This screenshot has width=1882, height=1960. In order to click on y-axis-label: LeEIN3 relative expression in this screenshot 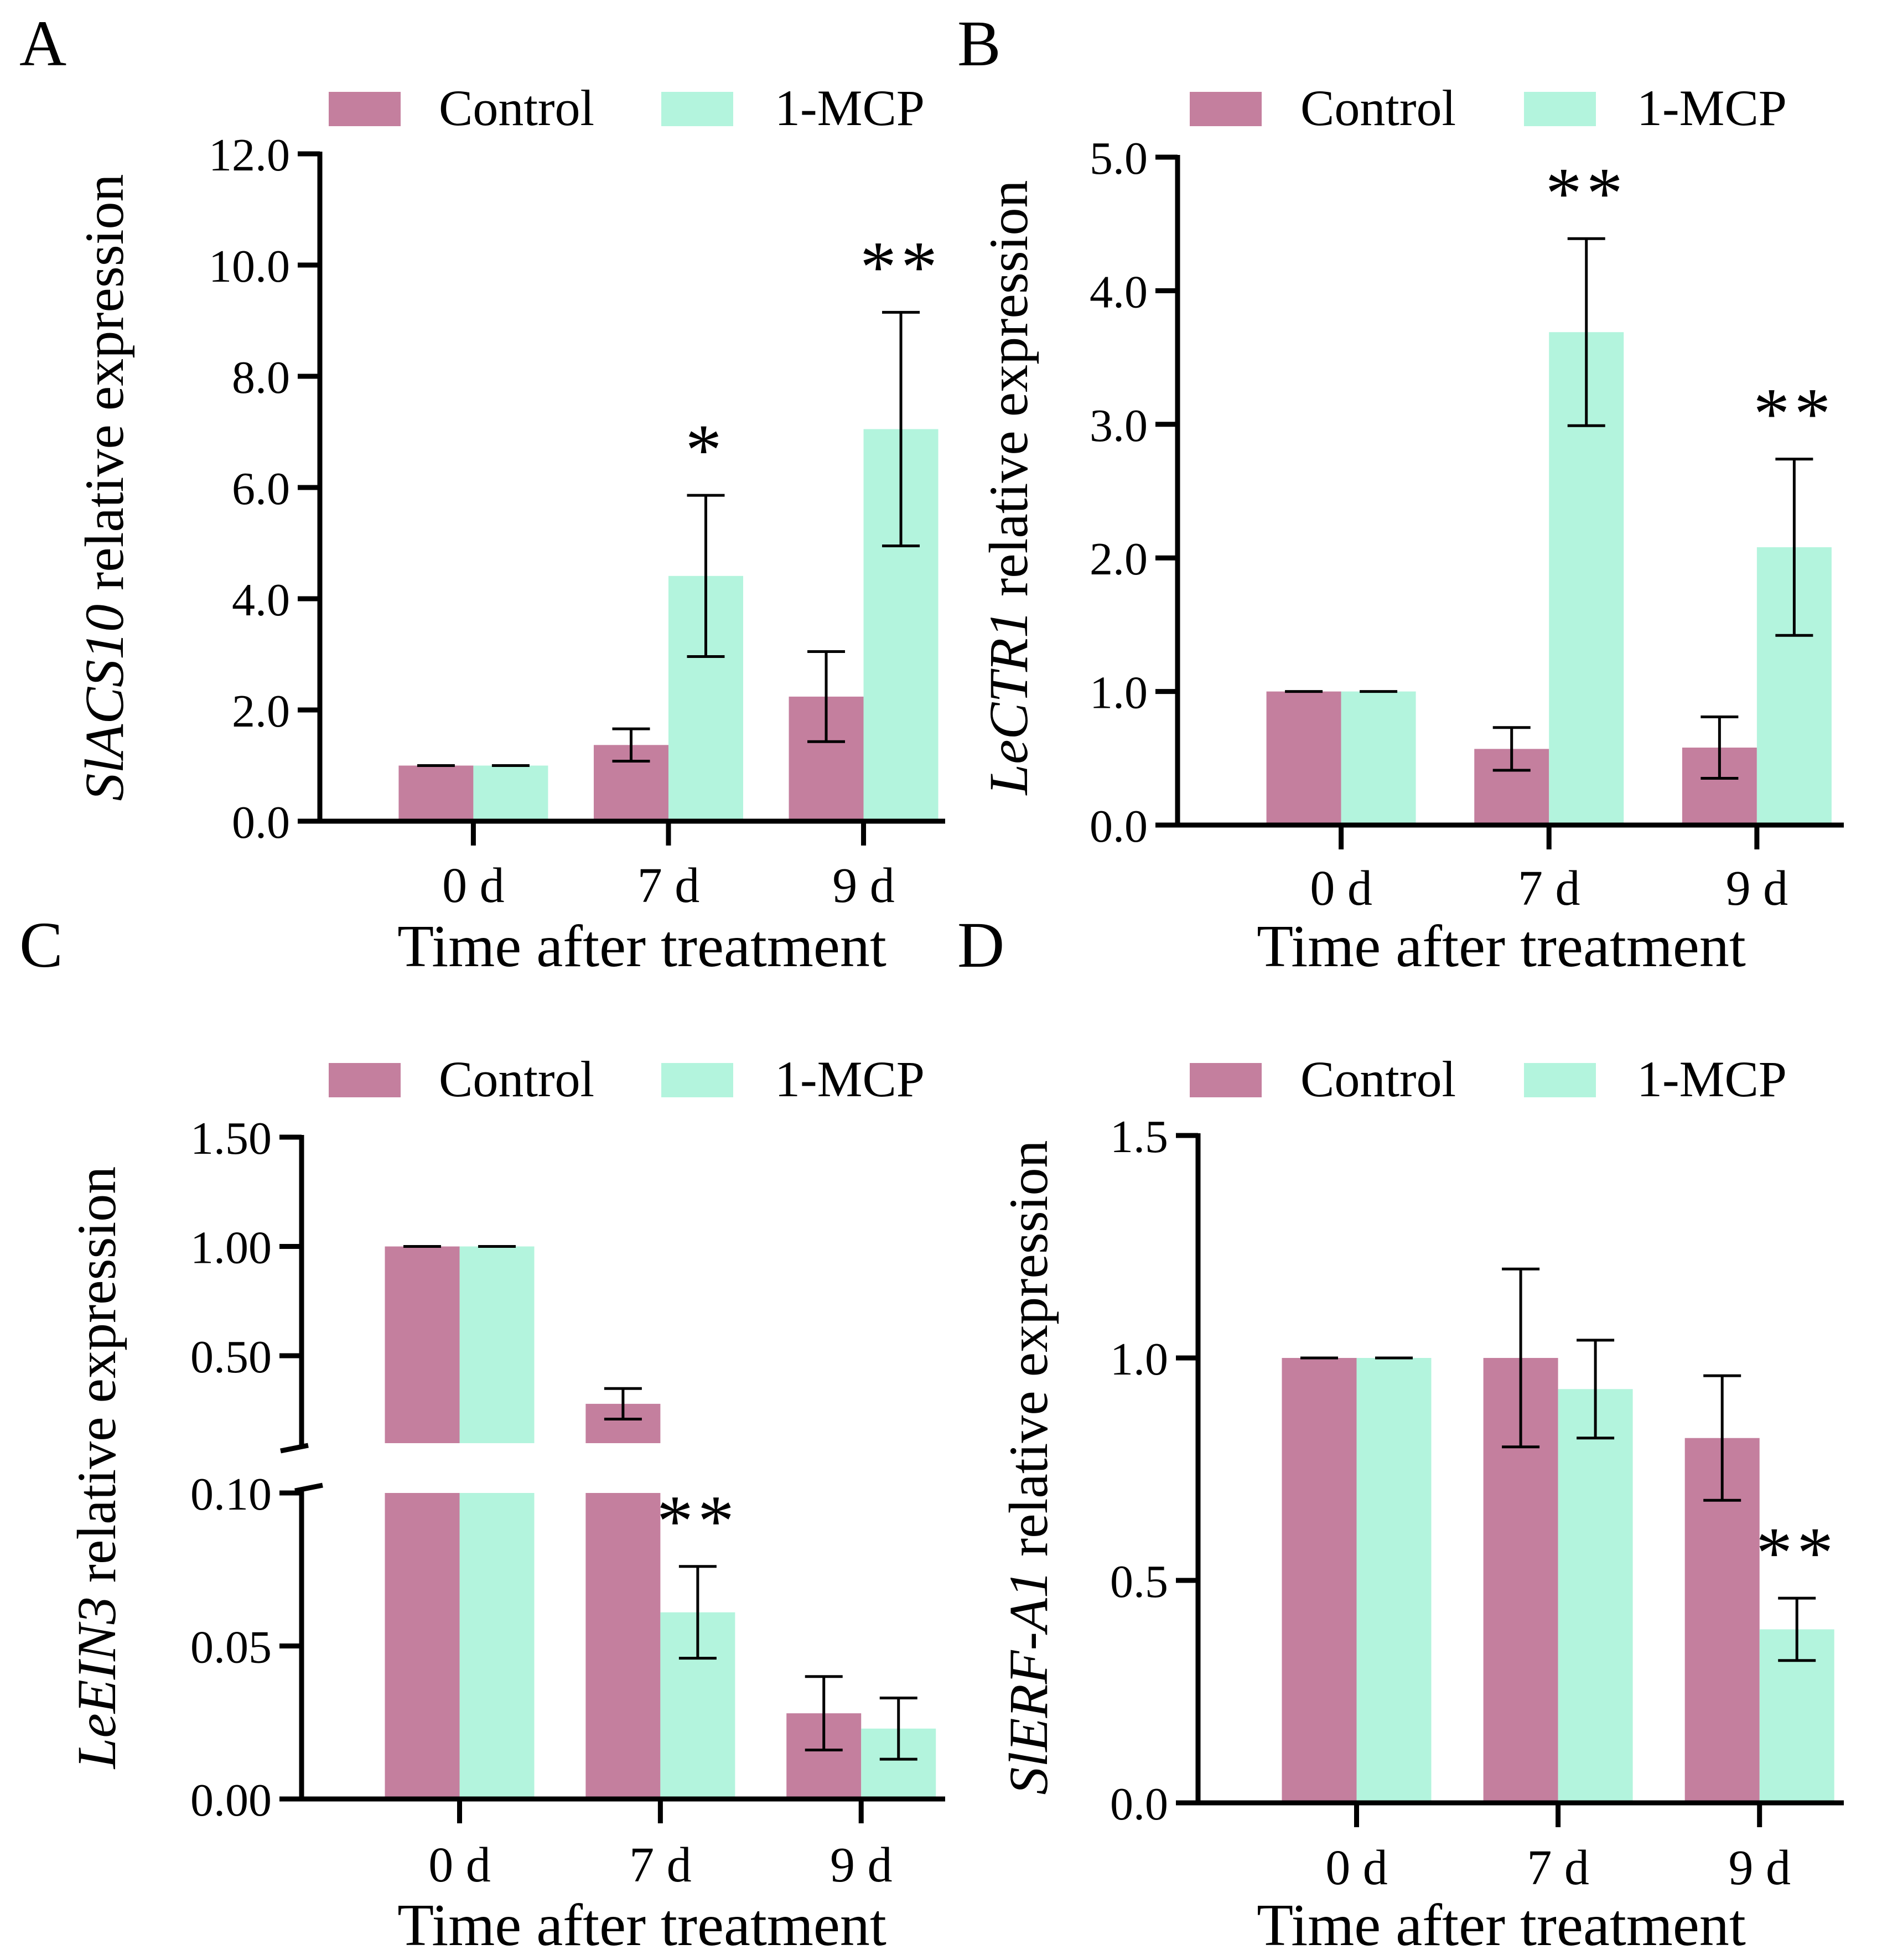, I will do `click(97, 1468)`.